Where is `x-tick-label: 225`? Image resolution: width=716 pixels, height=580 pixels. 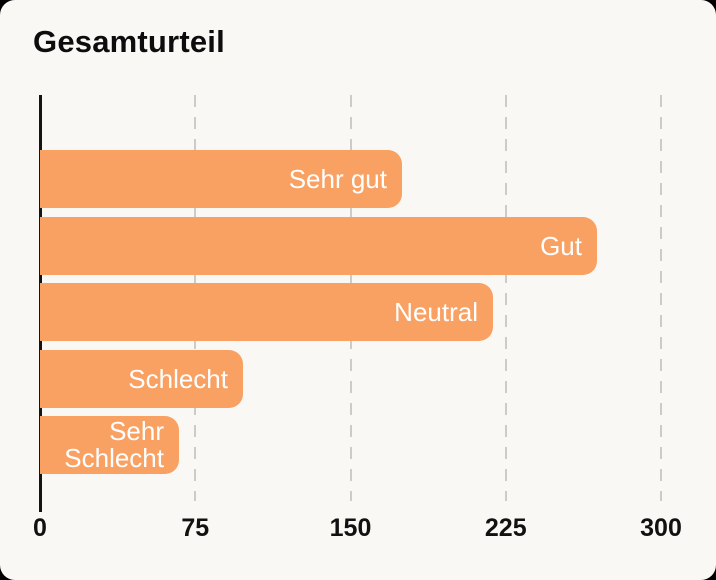
x-tick-label: 225 is located at coordinates (505, 528).